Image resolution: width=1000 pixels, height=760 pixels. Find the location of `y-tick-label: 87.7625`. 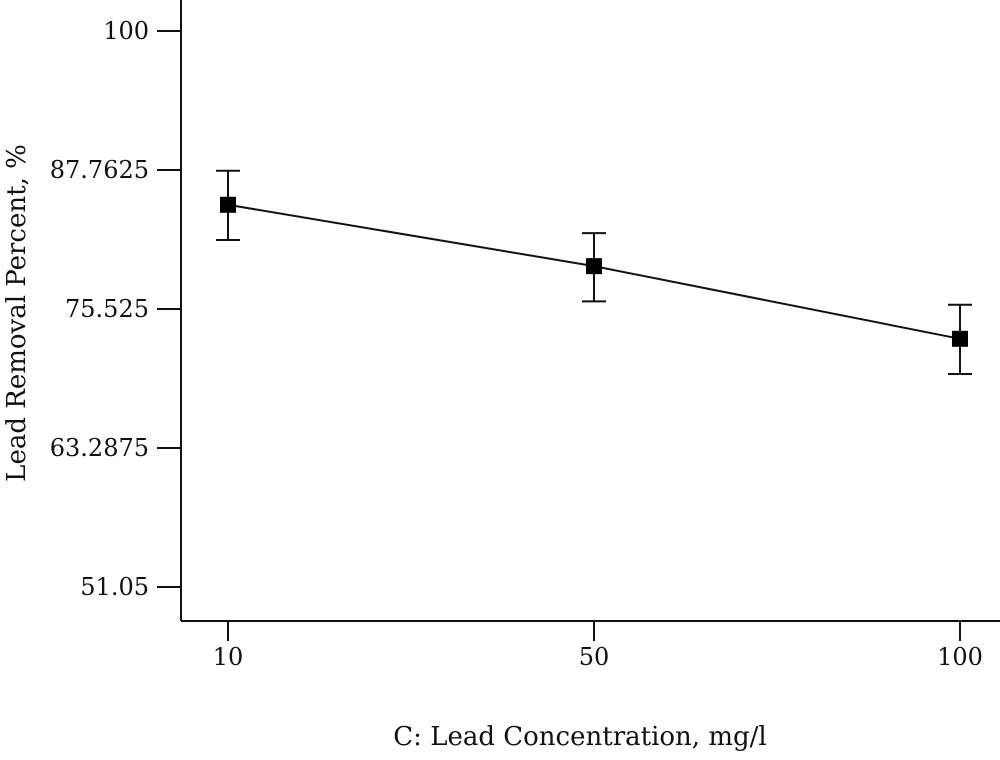

y-tick-label: 87.7625 is located at coordinates (99, 170).